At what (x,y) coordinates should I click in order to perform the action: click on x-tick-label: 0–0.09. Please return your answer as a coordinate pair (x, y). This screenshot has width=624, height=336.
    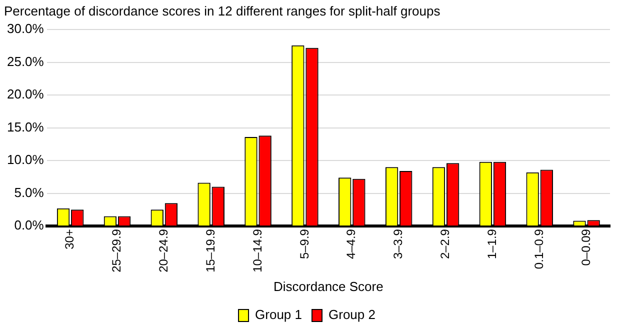
    Looking at the image, I should click on (585, 247).